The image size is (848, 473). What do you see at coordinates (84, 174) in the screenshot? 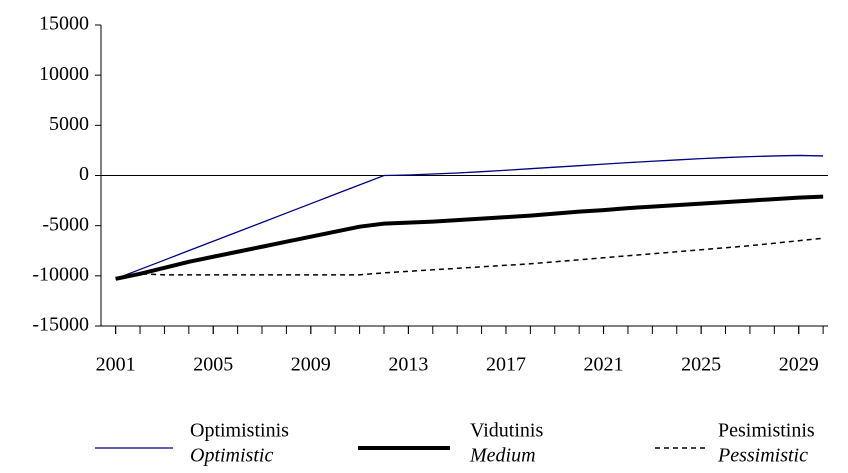
I see `y-tick-label: 0` at bounding box center [84, 174].